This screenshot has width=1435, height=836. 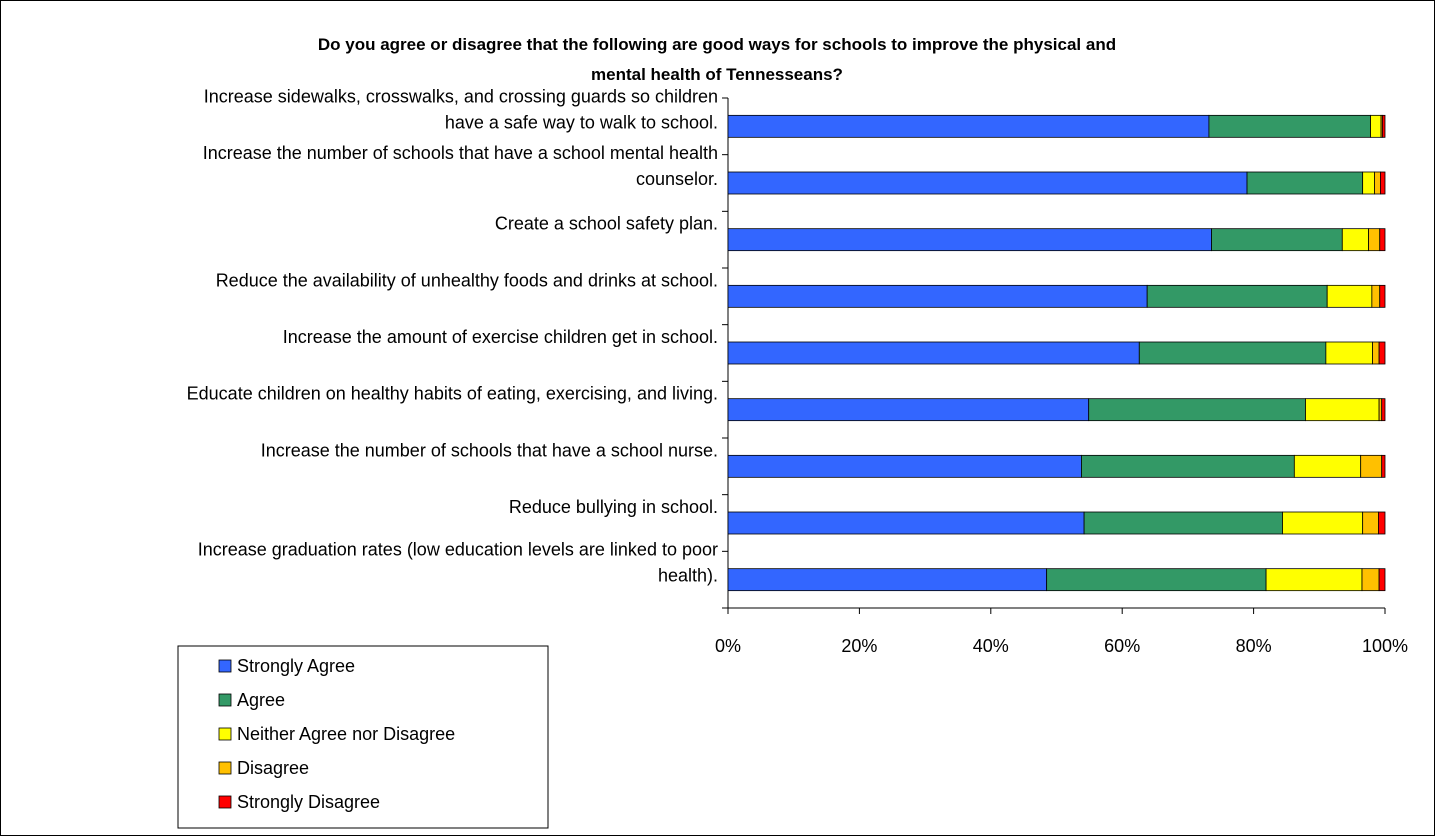 What do you see at coordinates (717, 74) in the screenshot?
I see `chart-title-line: mental health of Tennesseans?` at bounding box center [717, 74].